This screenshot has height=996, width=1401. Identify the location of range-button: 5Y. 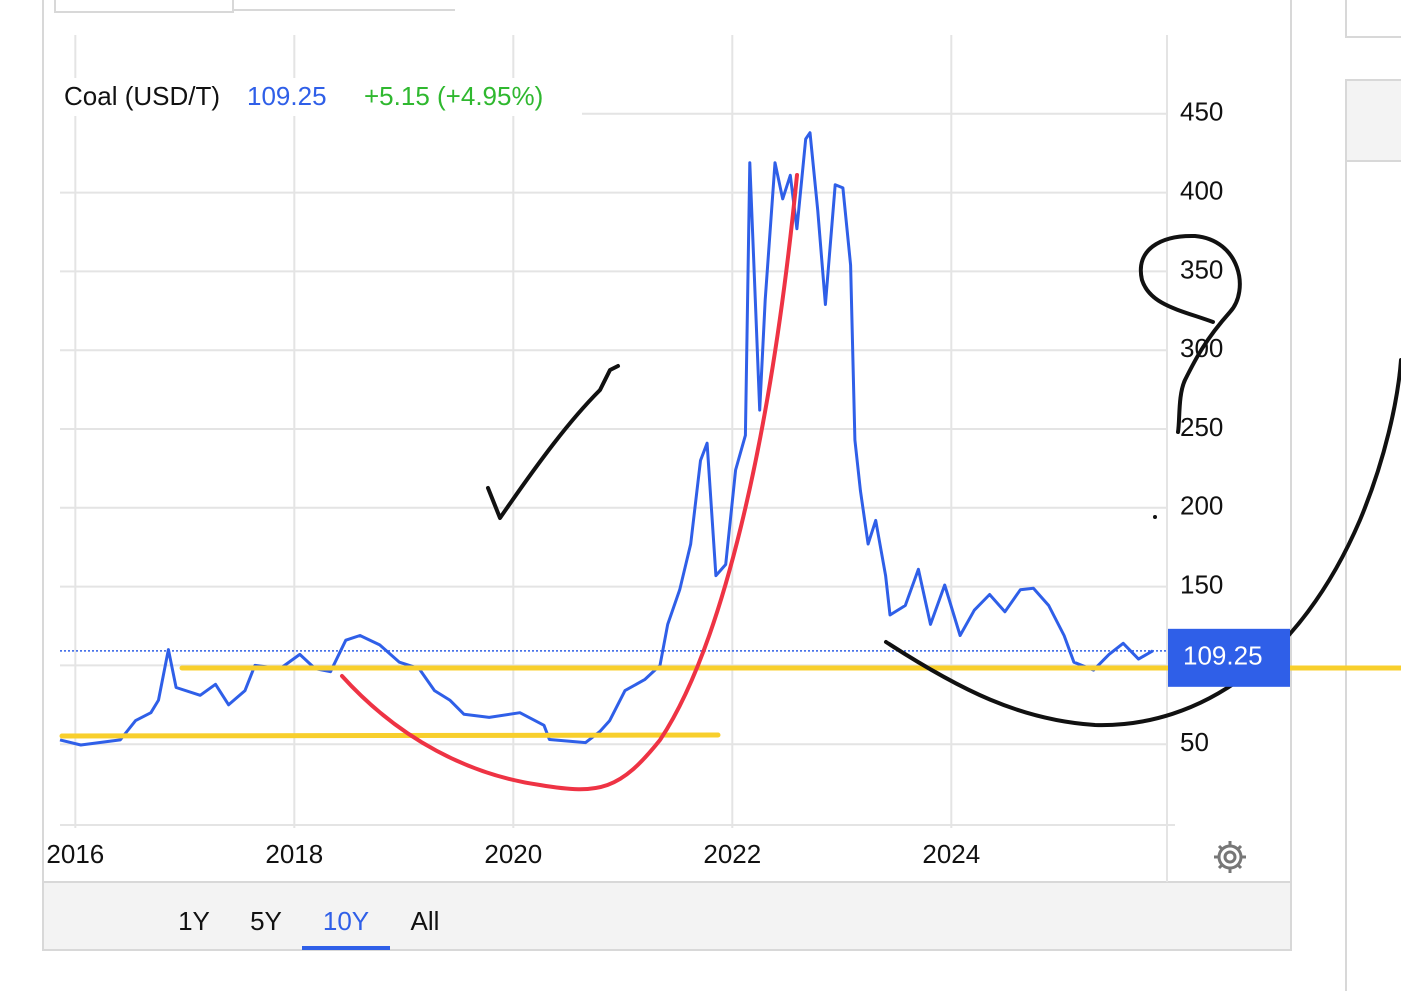
(266, 921).